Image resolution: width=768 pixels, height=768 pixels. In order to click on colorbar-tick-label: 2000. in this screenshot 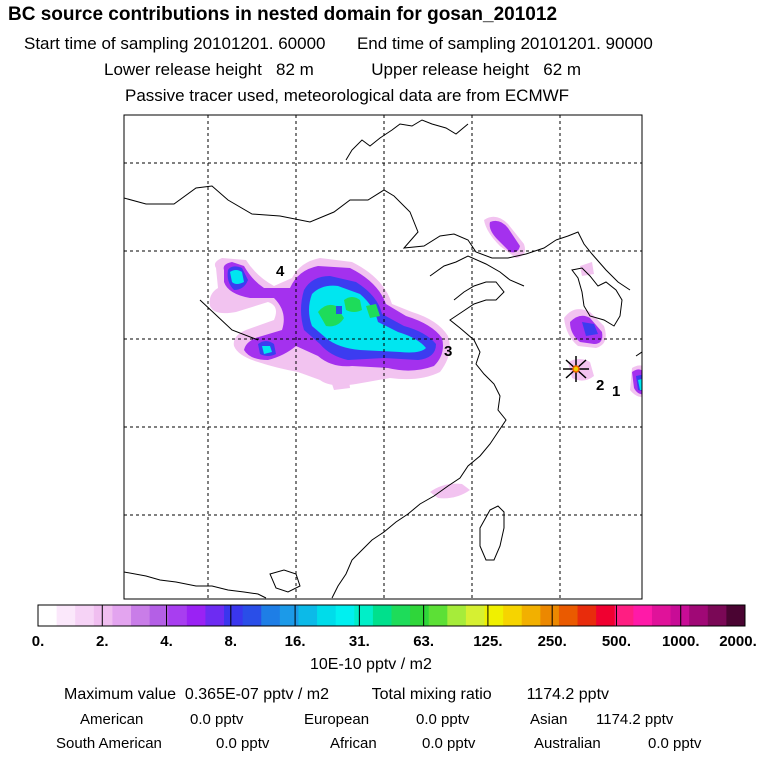, I will do `click(738, 641)`.